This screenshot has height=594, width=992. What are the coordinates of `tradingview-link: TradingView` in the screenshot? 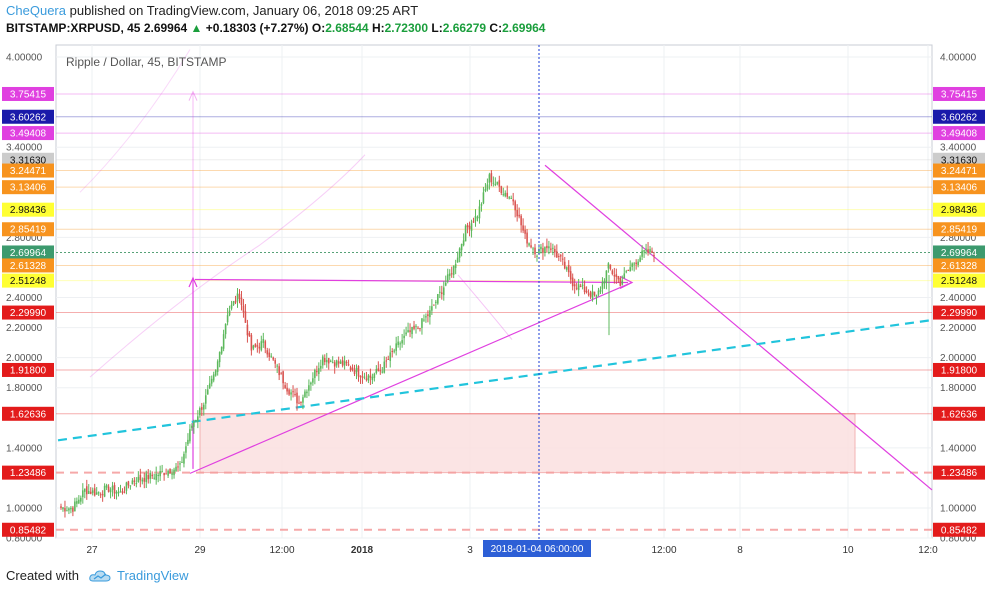 It's located at (152, 575).